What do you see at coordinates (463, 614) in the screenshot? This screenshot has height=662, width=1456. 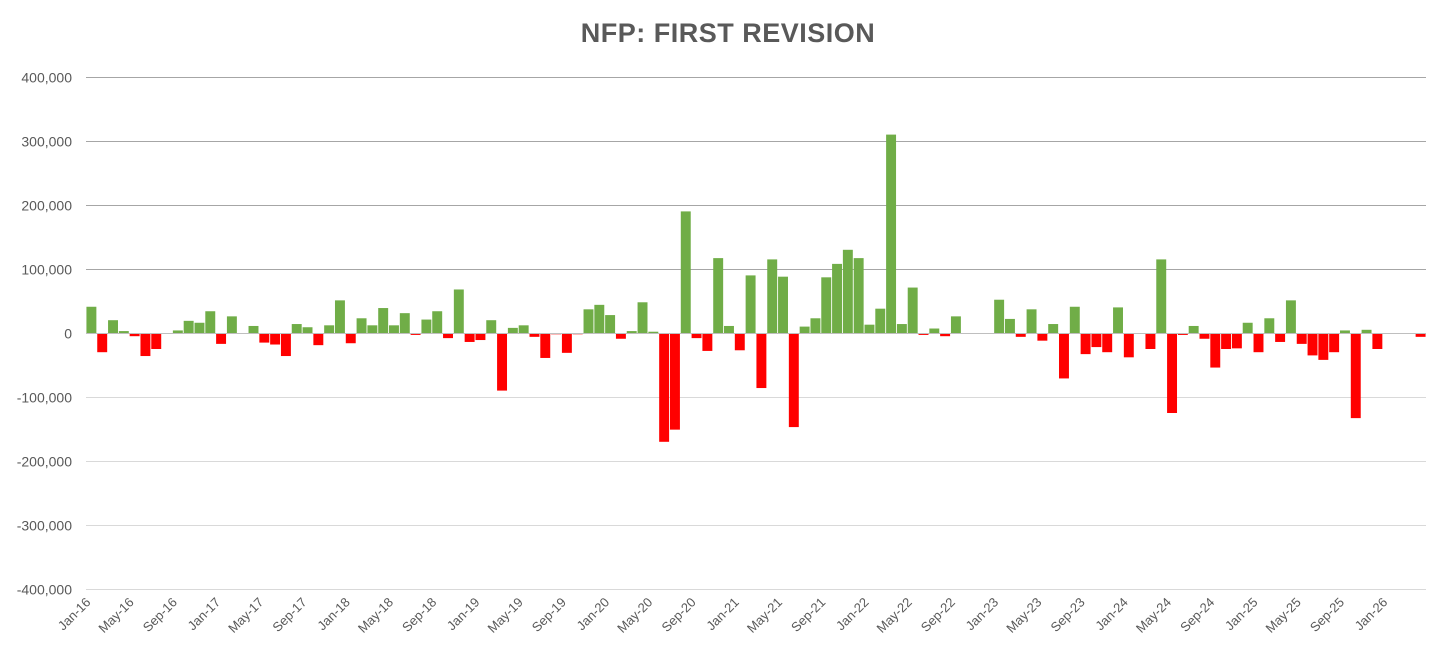 I see `x-tick-label: Jan-19` at bounding box center [463, 614].